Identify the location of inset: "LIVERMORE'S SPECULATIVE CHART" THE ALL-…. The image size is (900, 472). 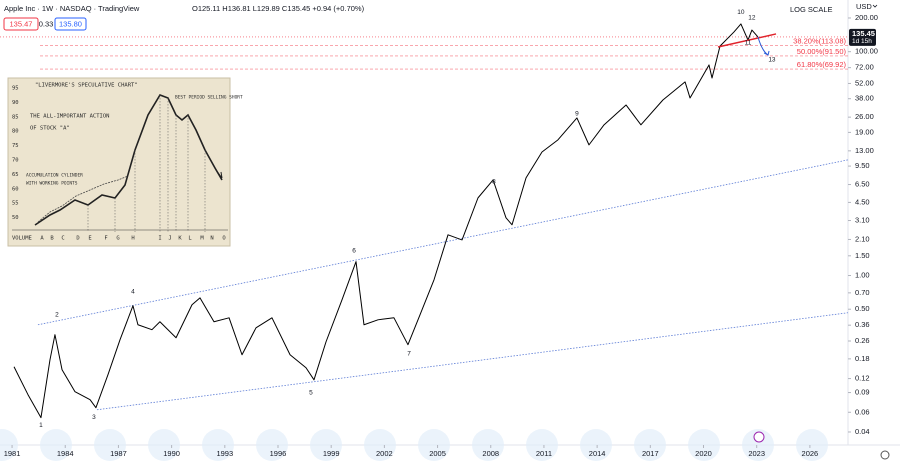
(125, 162).